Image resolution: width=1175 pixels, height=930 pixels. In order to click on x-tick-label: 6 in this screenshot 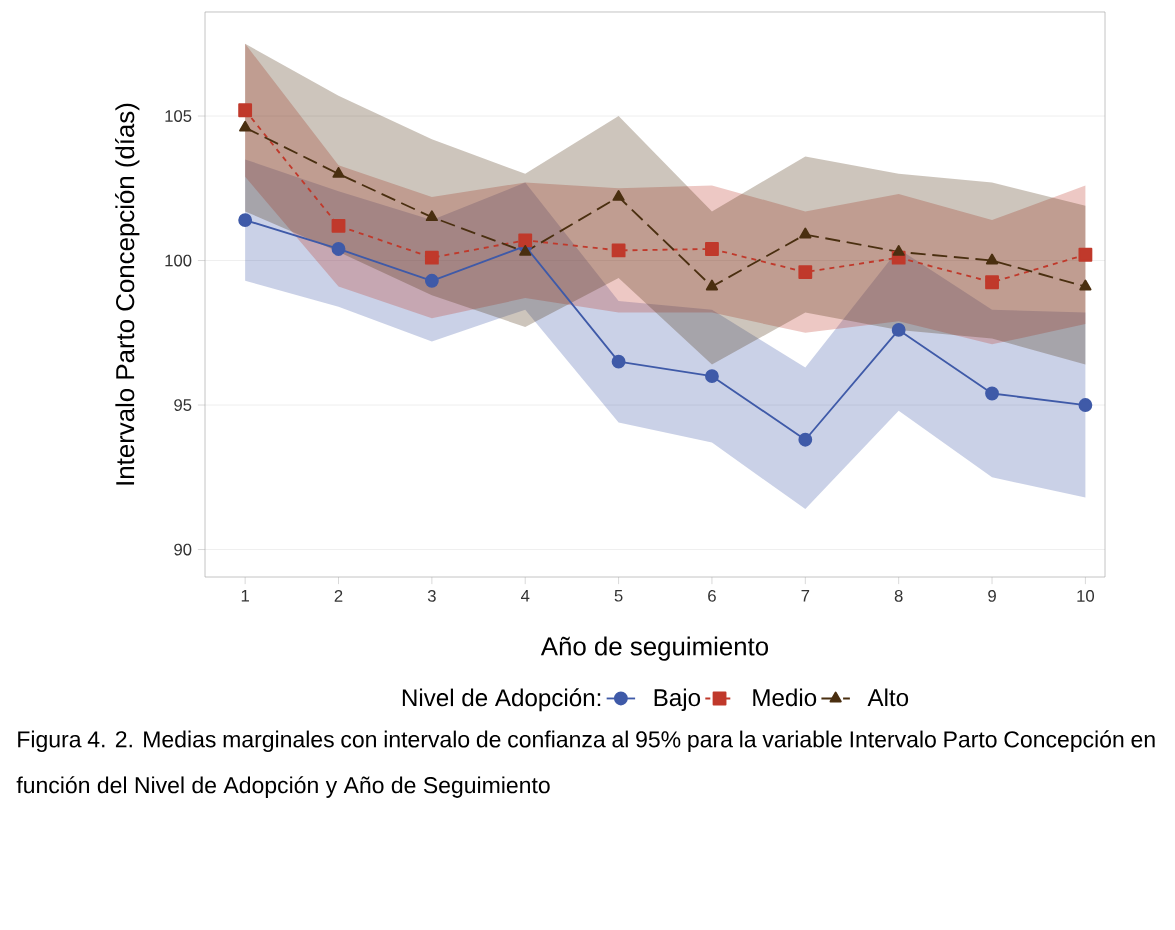, I will do `click(712, 596)`.